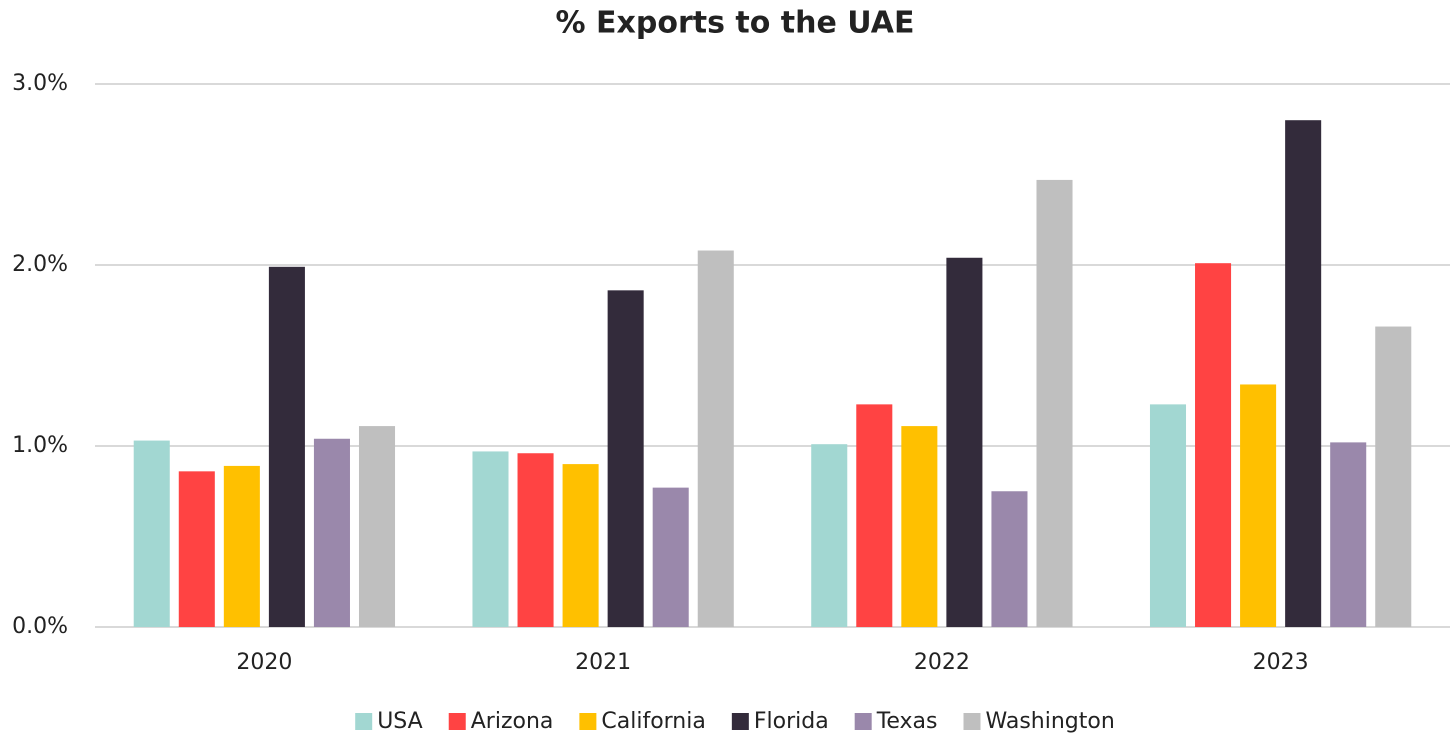 This screenshot has width=1455, height=738. I want to click on x-tick-label: 2020, so click(264, 662).